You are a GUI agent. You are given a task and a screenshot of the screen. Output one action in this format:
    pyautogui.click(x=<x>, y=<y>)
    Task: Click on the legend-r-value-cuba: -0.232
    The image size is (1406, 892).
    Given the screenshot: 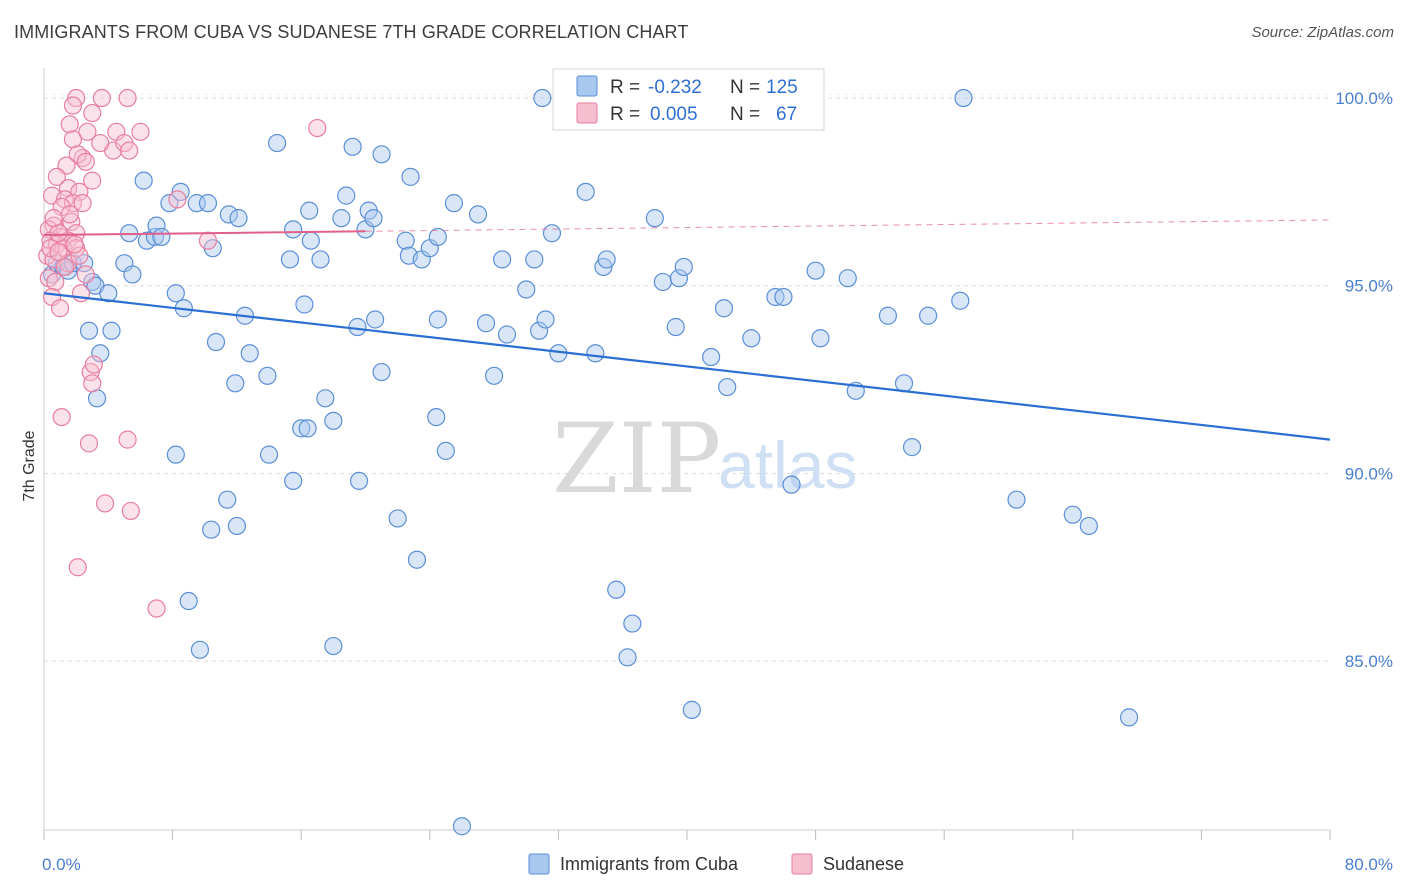 What is the action you would take?
    pyautogui.click(x=675, y=87)
    